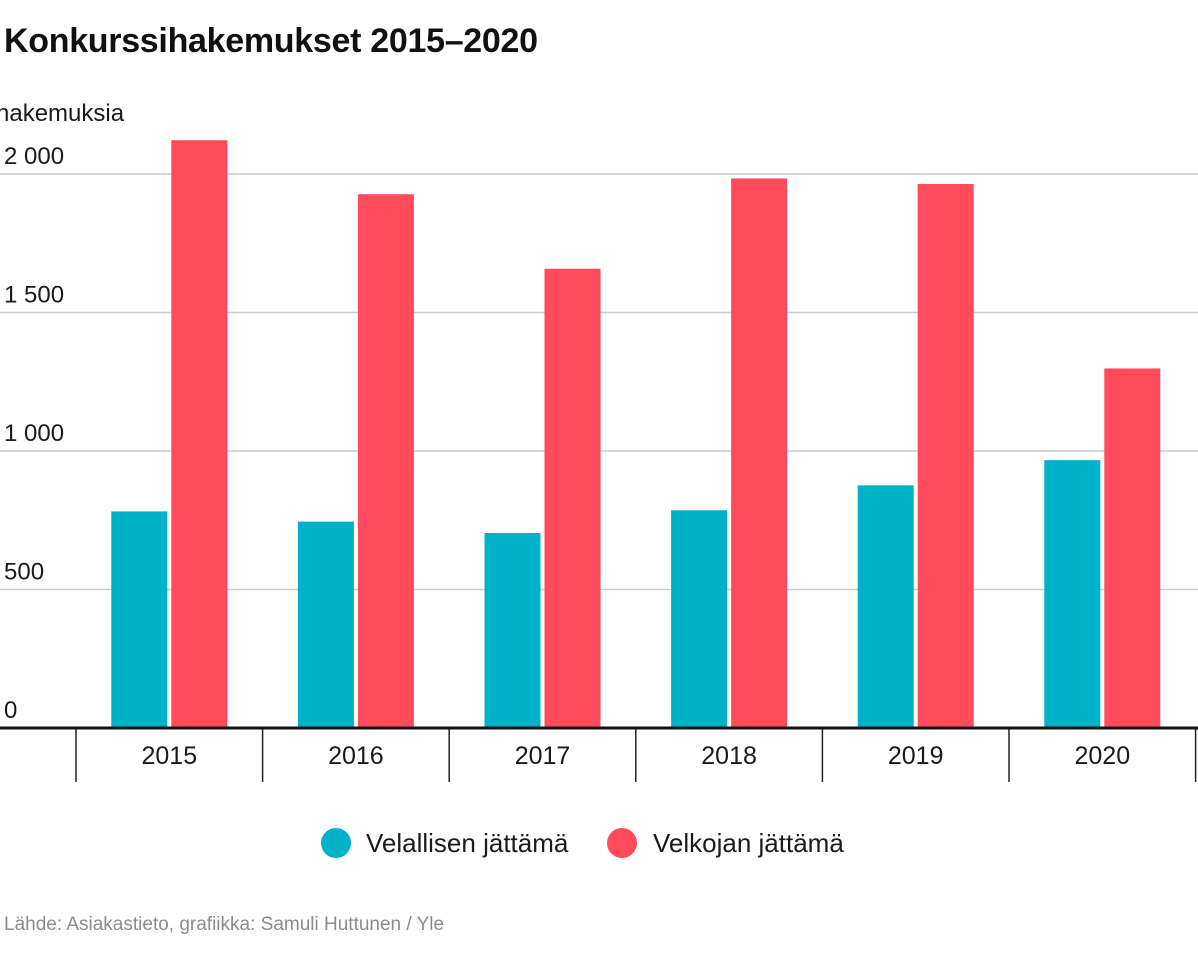  Describe the element at coordinates (622, 843) in the screenshot. I see `legend-marker-velkojan` at that location.